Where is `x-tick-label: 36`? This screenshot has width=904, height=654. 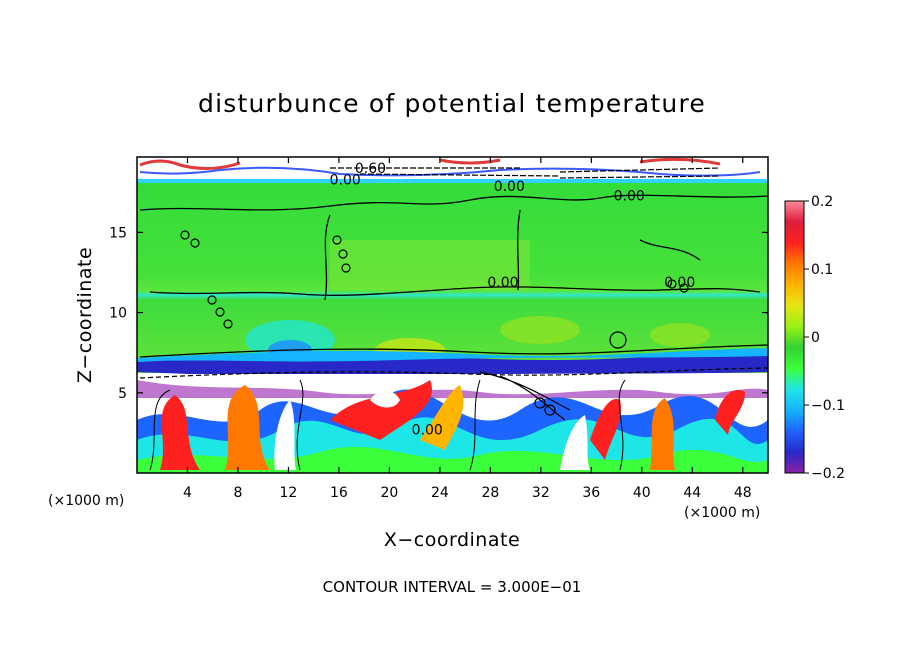 x-tick-label: 36 is located at coordinates (591, 493).